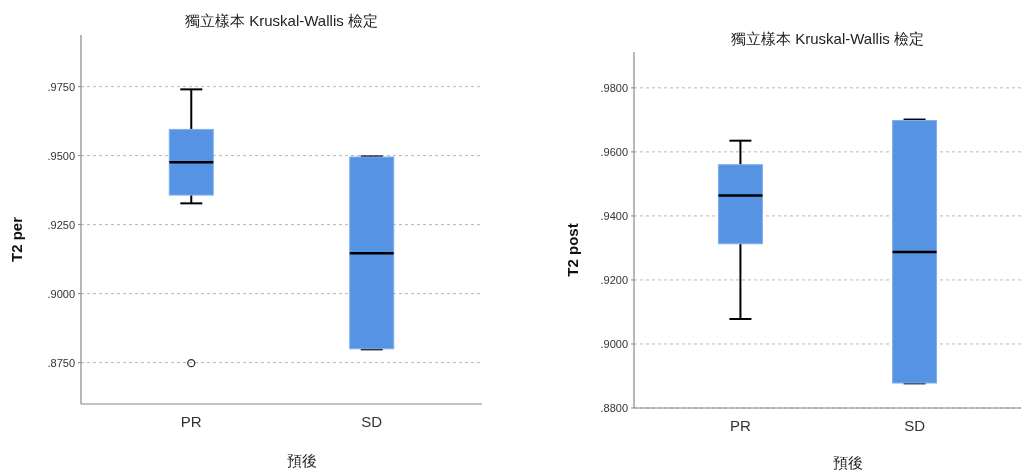 This screenshot has width=1033, height=472. Describe the element at coordinates (61, 362) in the screenshot. I see `y-tick-label: .8750` at that location.